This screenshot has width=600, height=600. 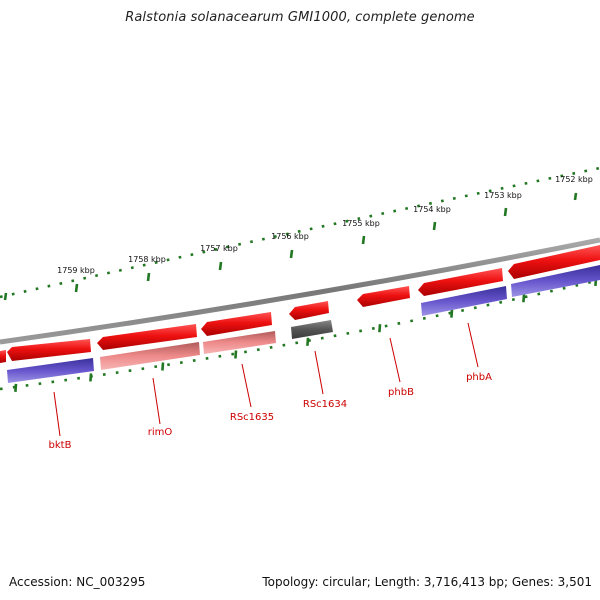 I want to click on cds-RSc1634, so click(x=309, y=310).